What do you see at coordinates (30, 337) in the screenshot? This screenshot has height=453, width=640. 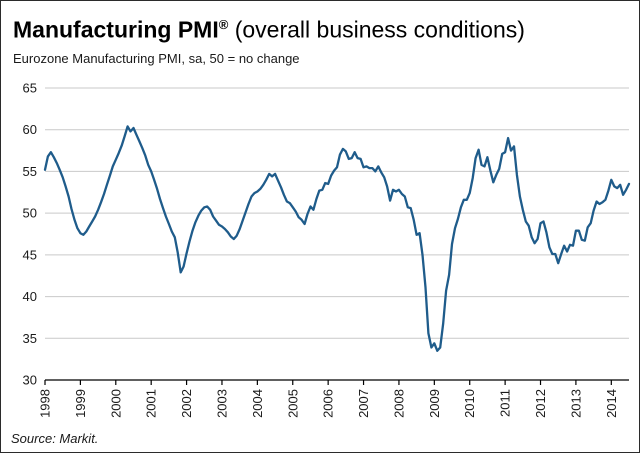 I see `y-axis-tick-label: 35` at bounding box center [30, 337].